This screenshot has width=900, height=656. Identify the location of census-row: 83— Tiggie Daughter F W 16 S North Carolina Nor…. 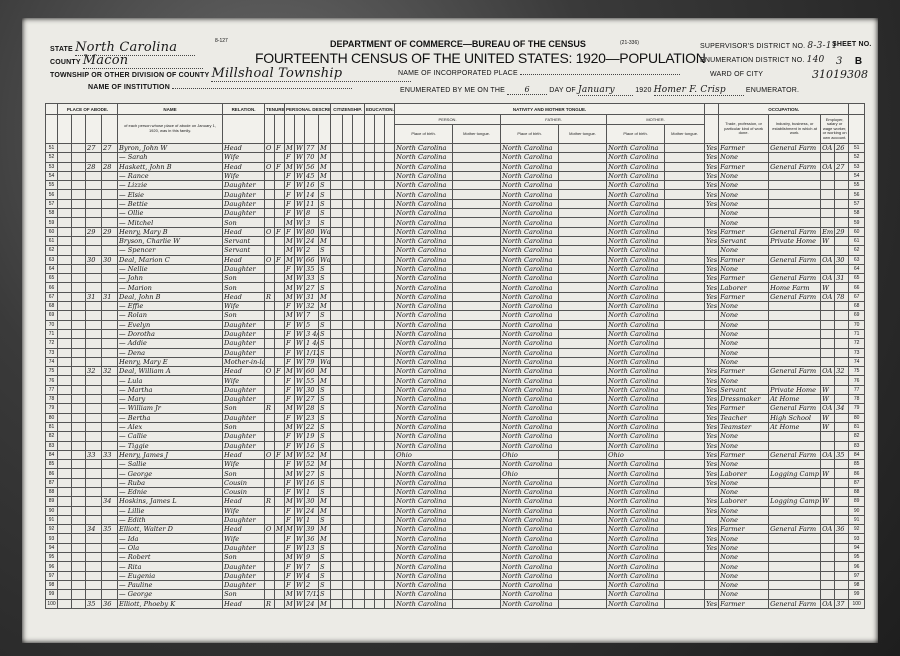
(455, 445).